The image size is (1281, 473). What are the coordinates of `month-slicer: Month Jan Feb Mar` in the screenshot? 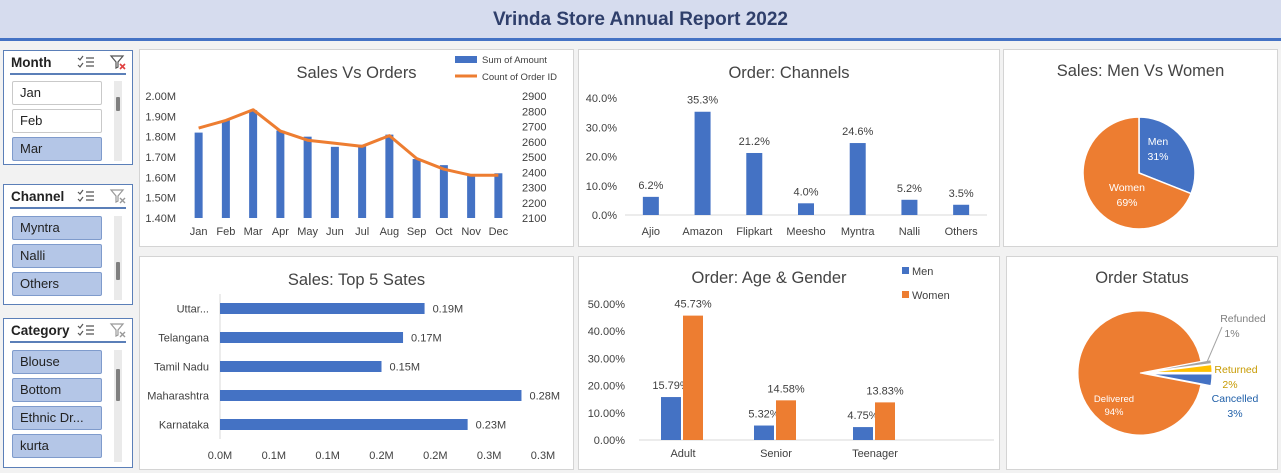 It's located at (68, 107).